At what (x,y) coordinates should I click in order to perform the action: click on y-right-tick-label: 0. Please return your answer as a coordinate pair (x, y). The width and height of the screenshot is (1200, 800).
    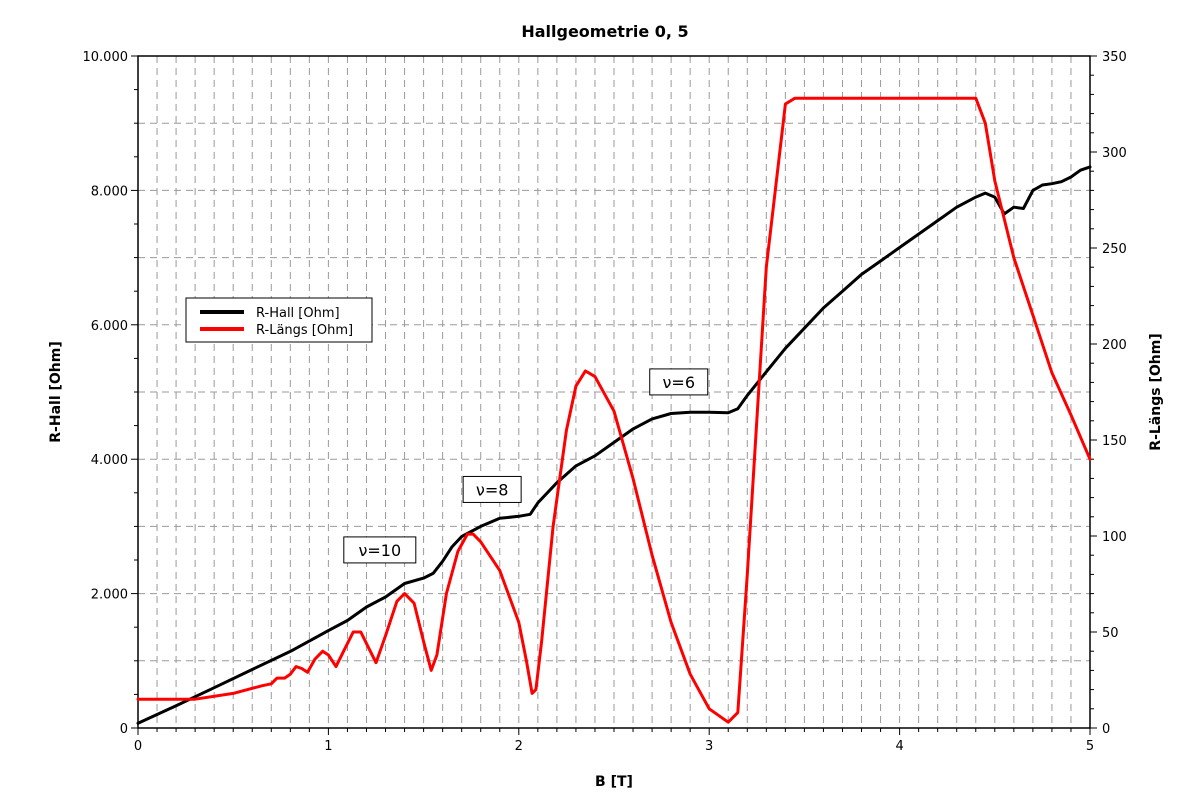
    Looking at the image, I should click on (1106, 729).